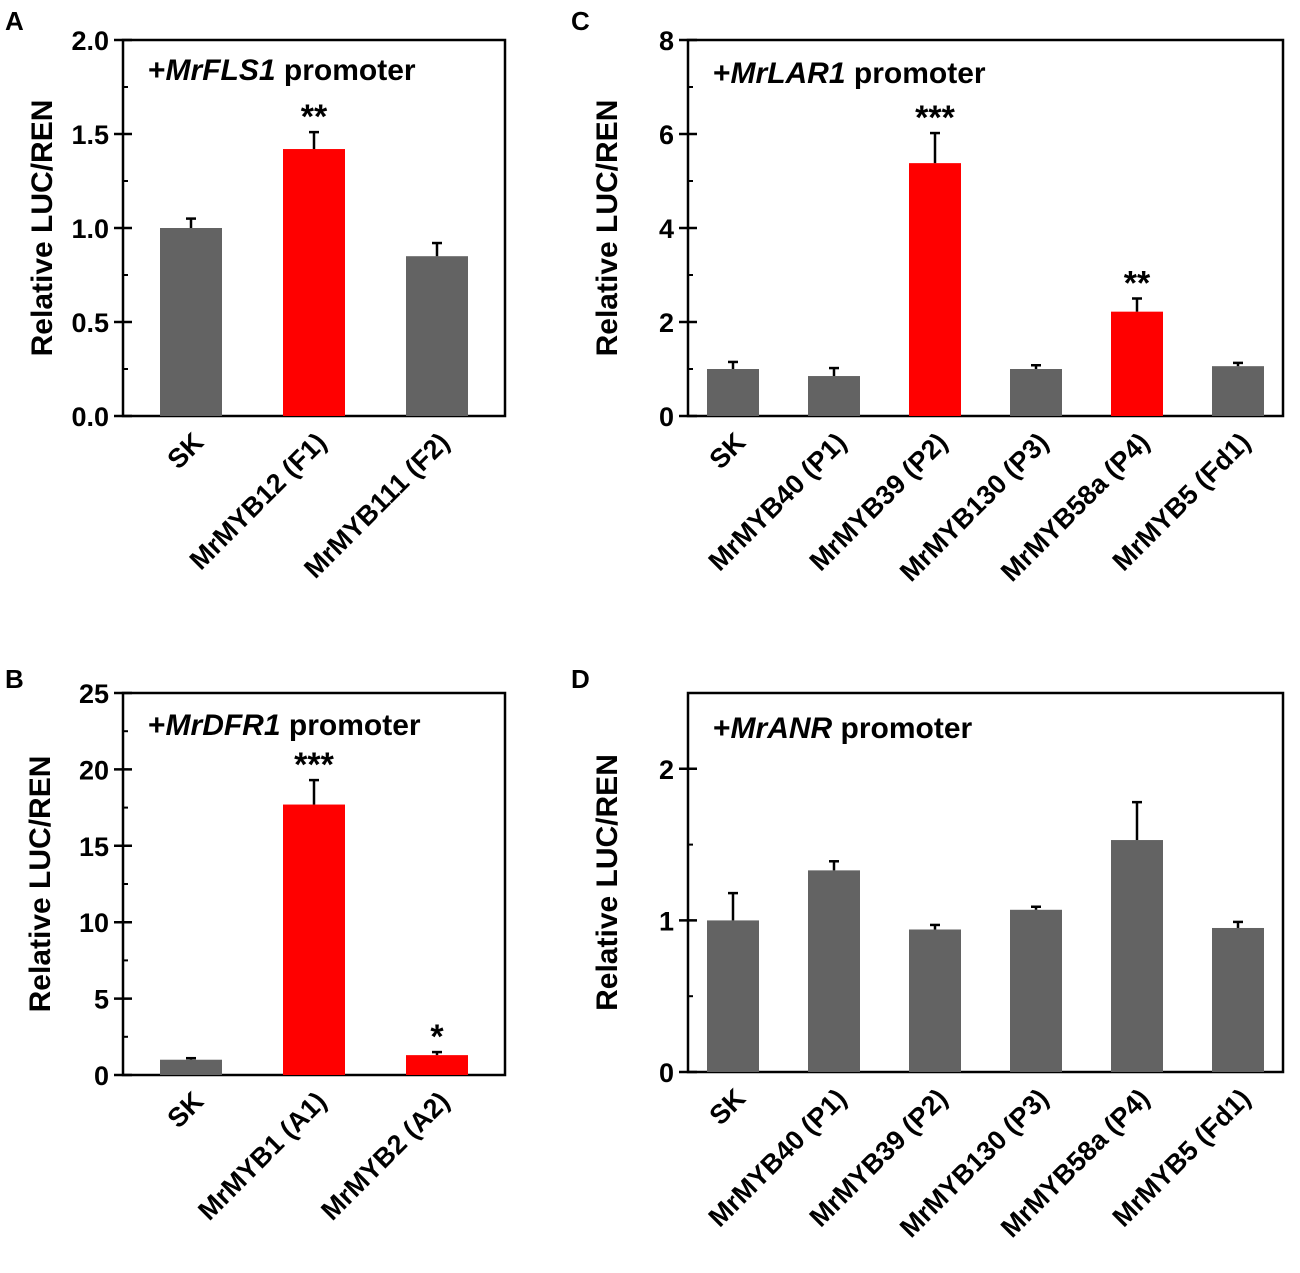  What do you see at coordinates (666, 135) in the screenshot?
I see `y-tick-label: 6` at bounding box center [666, 135].